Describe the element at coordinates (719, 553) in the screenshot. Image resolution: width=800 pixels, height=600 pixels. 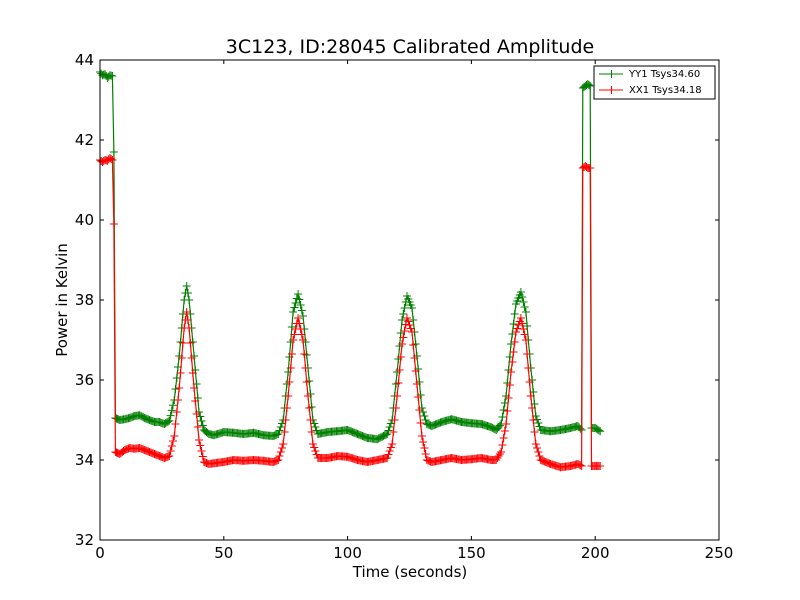
I see `x-tick-label: 250` at that location.